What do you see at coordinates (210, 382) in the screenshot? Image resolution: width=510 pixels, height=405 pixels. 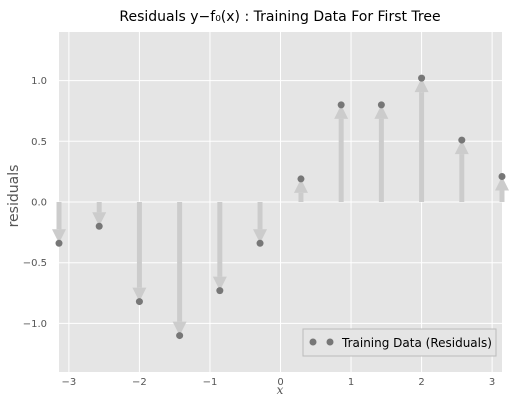 I see `x-tick-label: −1` at bounding box center [210, 382].